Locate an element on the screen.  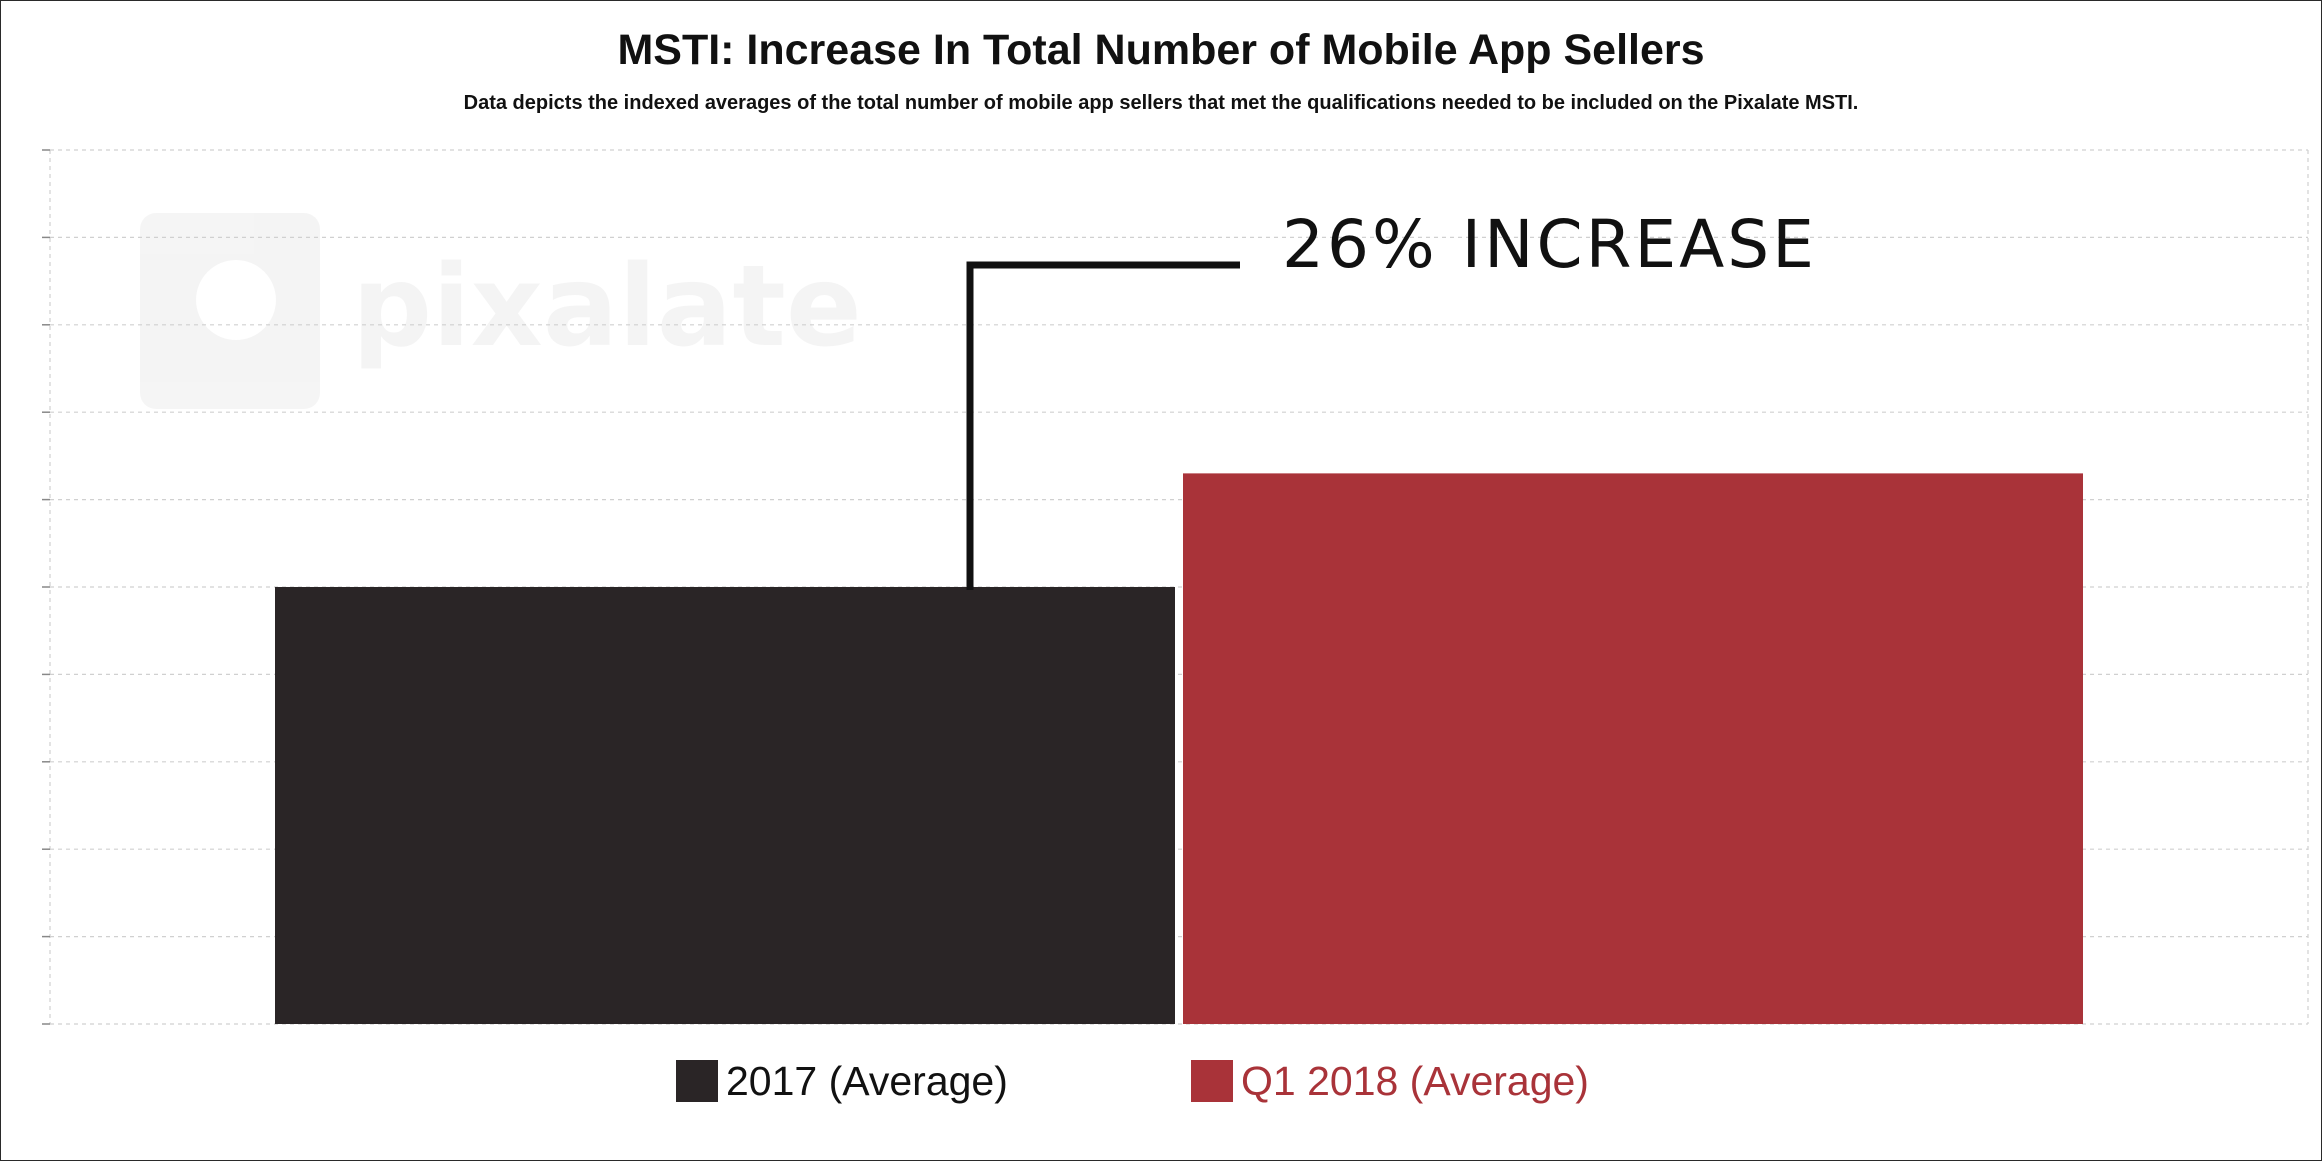
y-axis is located at coordinates (46, 587).